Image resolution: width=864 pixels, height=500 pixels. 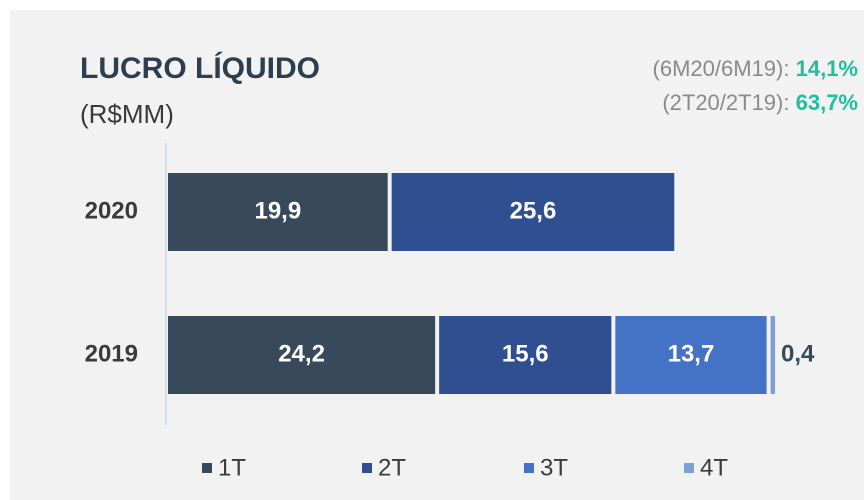 What do you see at coordinates (554, 467) in the screenshot?
I see `legend-label: 3T` at bounding box center [554, 467].